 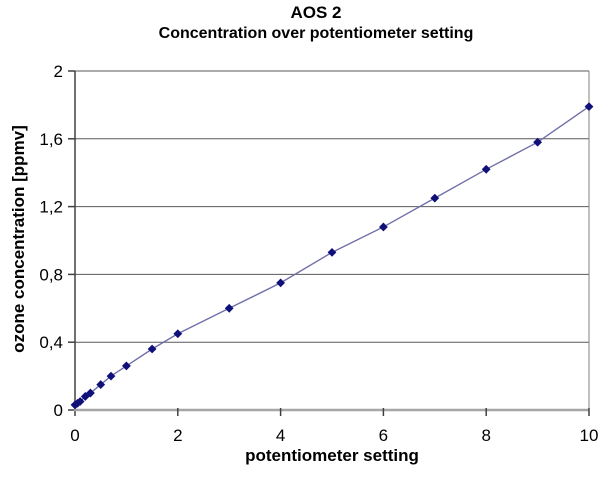 What do you see at coordinates (383, 435) in the screenshot?
I see `x-tick-label: 6` at bounding box center [383, 435].